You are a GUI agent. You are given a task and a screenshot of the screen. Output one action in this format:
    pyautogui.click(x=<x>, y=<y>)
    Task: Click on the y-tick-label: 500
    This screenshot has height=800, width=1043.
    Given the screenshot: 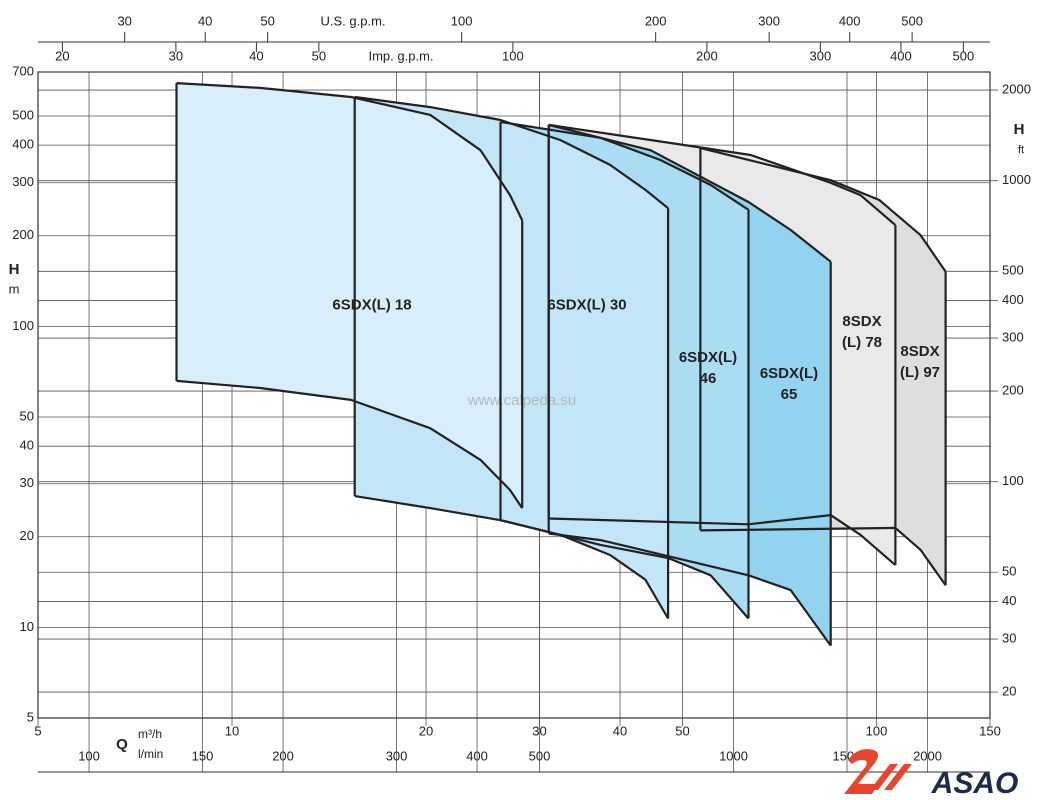 What is the action you would take?
    pyautogui.click(x=23, y=114)
    